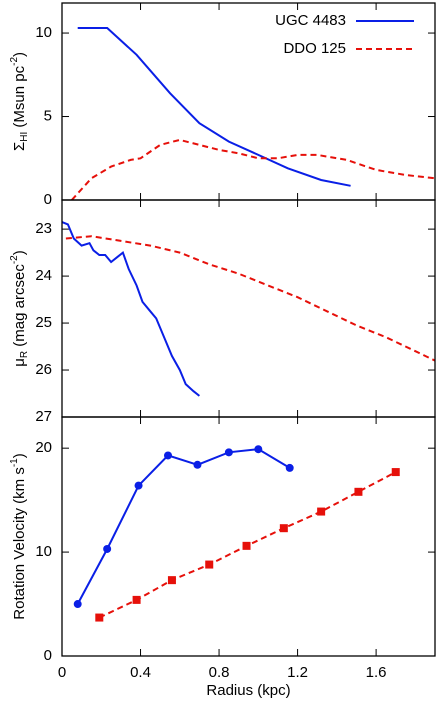  I want to click on legend-label: UGC 4483, so click(310, 20).